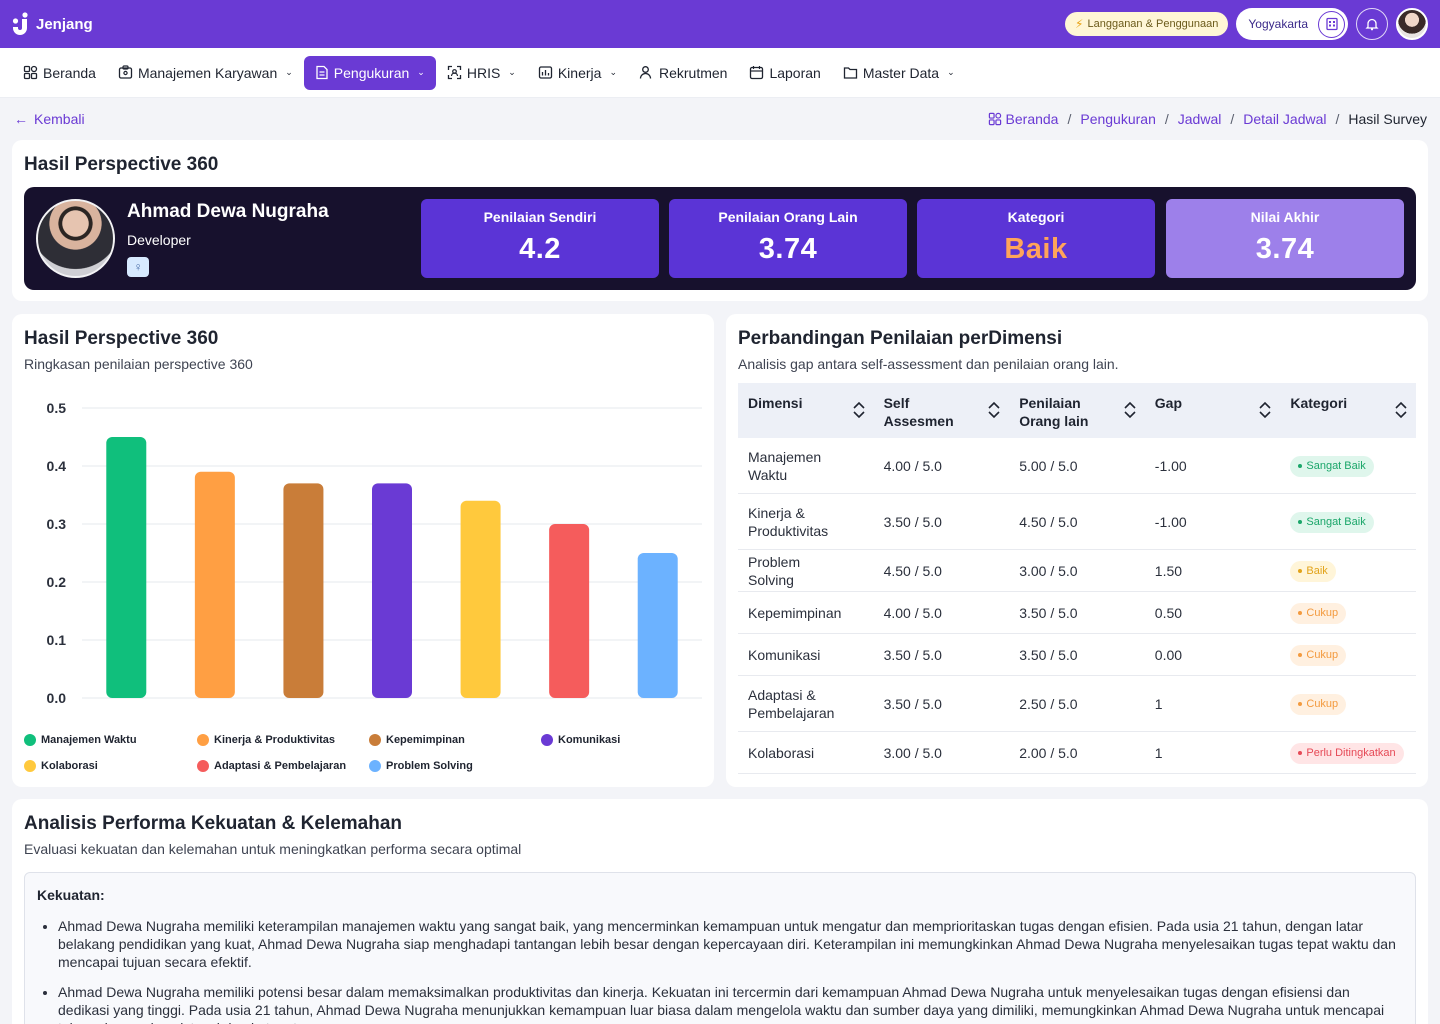 The width and height of the screenshot is (1440, 1024). What do you see at coordinates (1348, 752) in the screenshot?
I see `cell-kategori: Perlu Ditingkatkan` at bounding box center [1348, 752].